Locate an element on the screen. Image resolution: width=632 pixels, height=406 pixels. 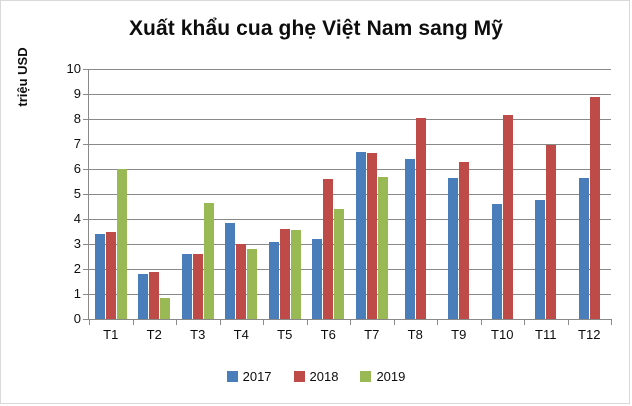
x-axis-tick-label-T12: T12 is located at coordinates (589, 334).